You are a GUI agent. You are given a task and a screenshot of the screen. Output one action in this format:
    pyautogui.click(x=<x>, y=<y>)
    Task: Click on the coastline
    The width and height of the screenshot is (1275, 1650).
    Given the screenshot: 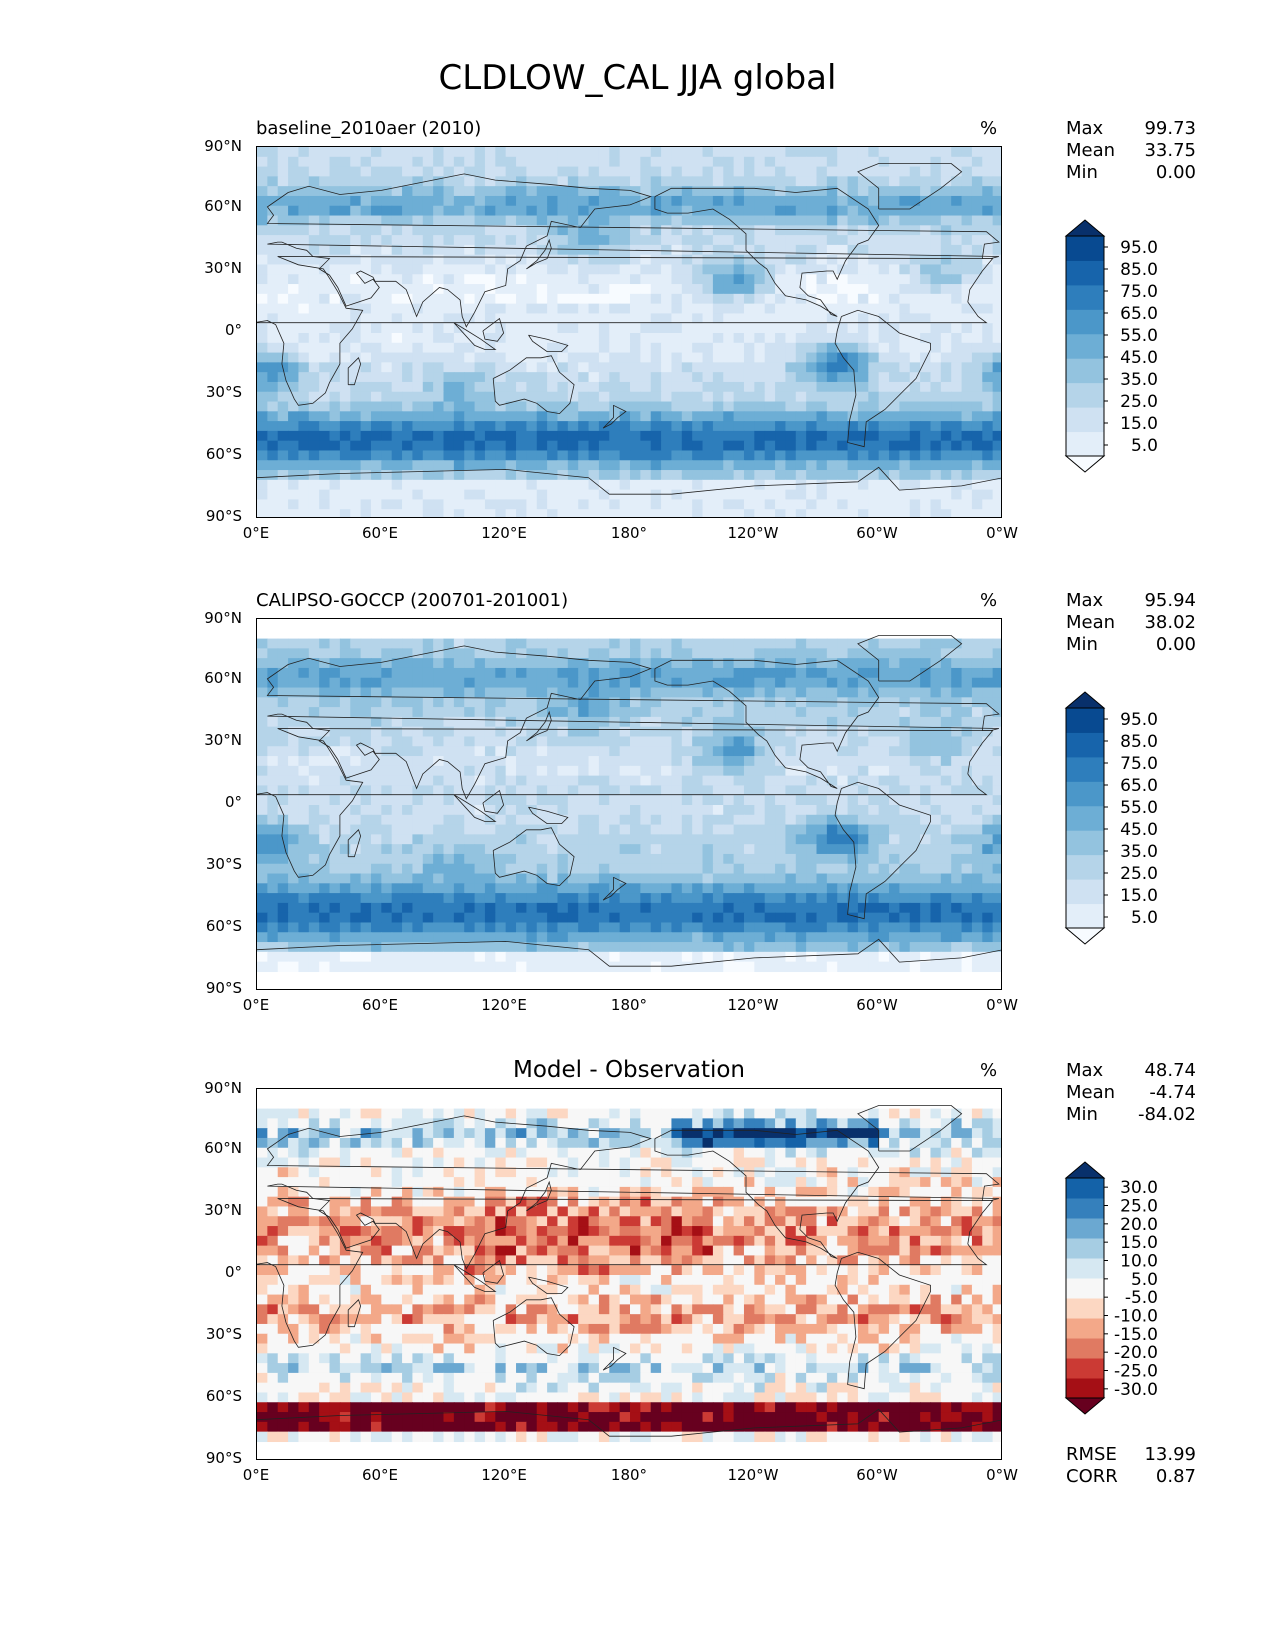 What is the action you would take?
    pyautogui.click(x=354, y=371)
    